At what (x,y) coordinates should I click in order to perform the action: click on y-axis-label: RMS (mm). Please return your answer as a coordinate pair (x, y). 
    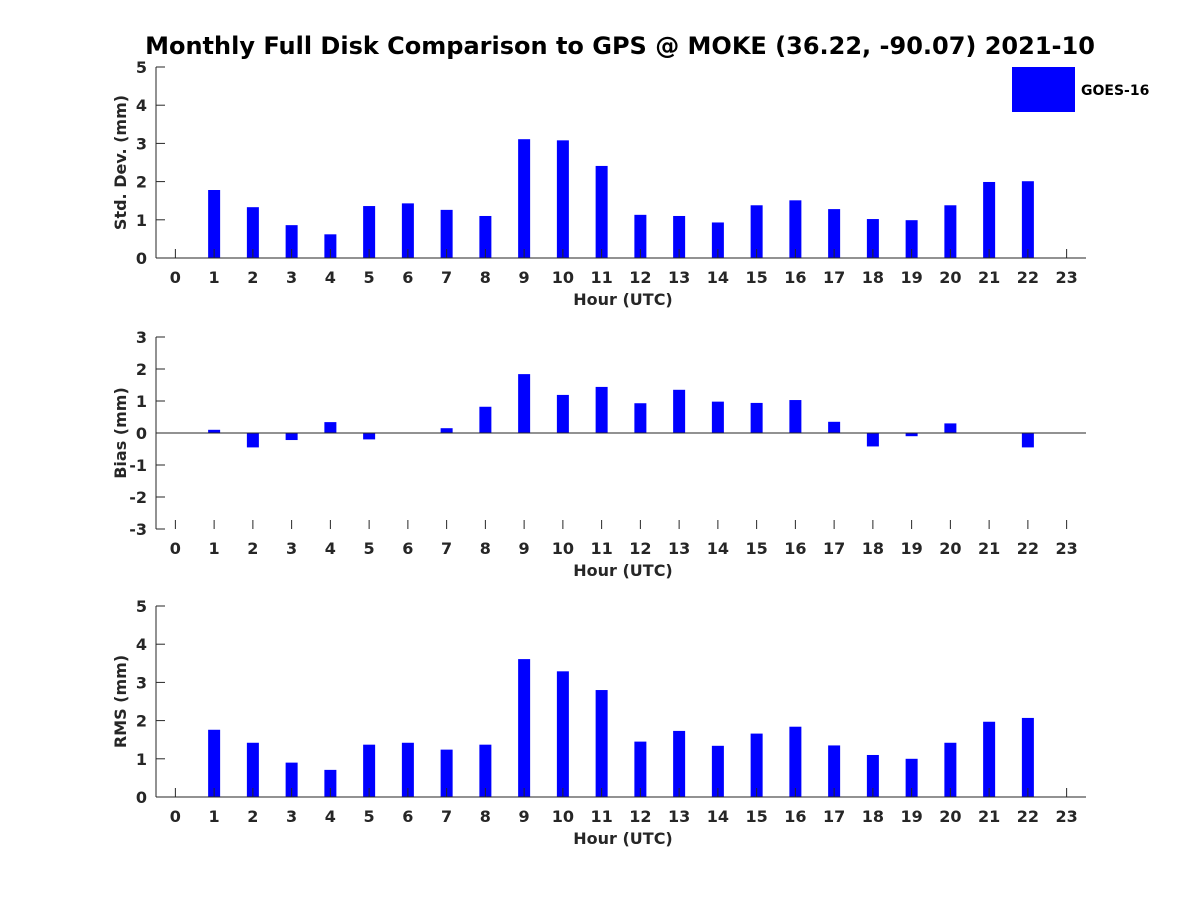
    Looking at the image, I should click on (120, 701).